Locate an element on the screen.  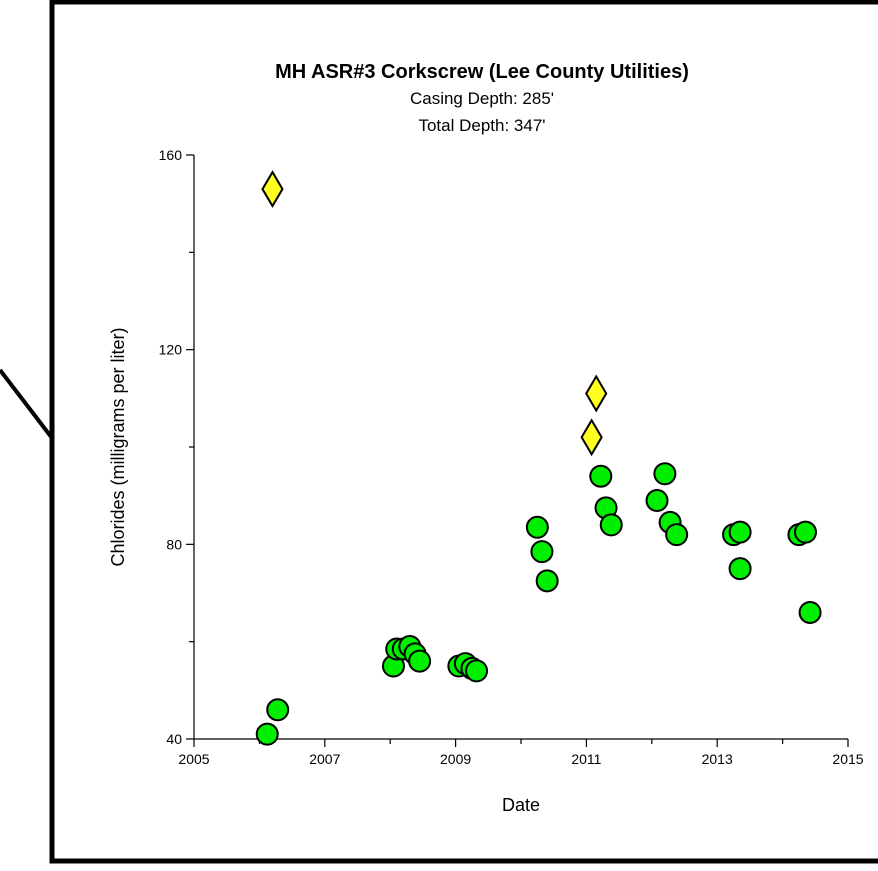
y-axis-ticks: 40 80 120 160 is located at coordinates (176, 447).